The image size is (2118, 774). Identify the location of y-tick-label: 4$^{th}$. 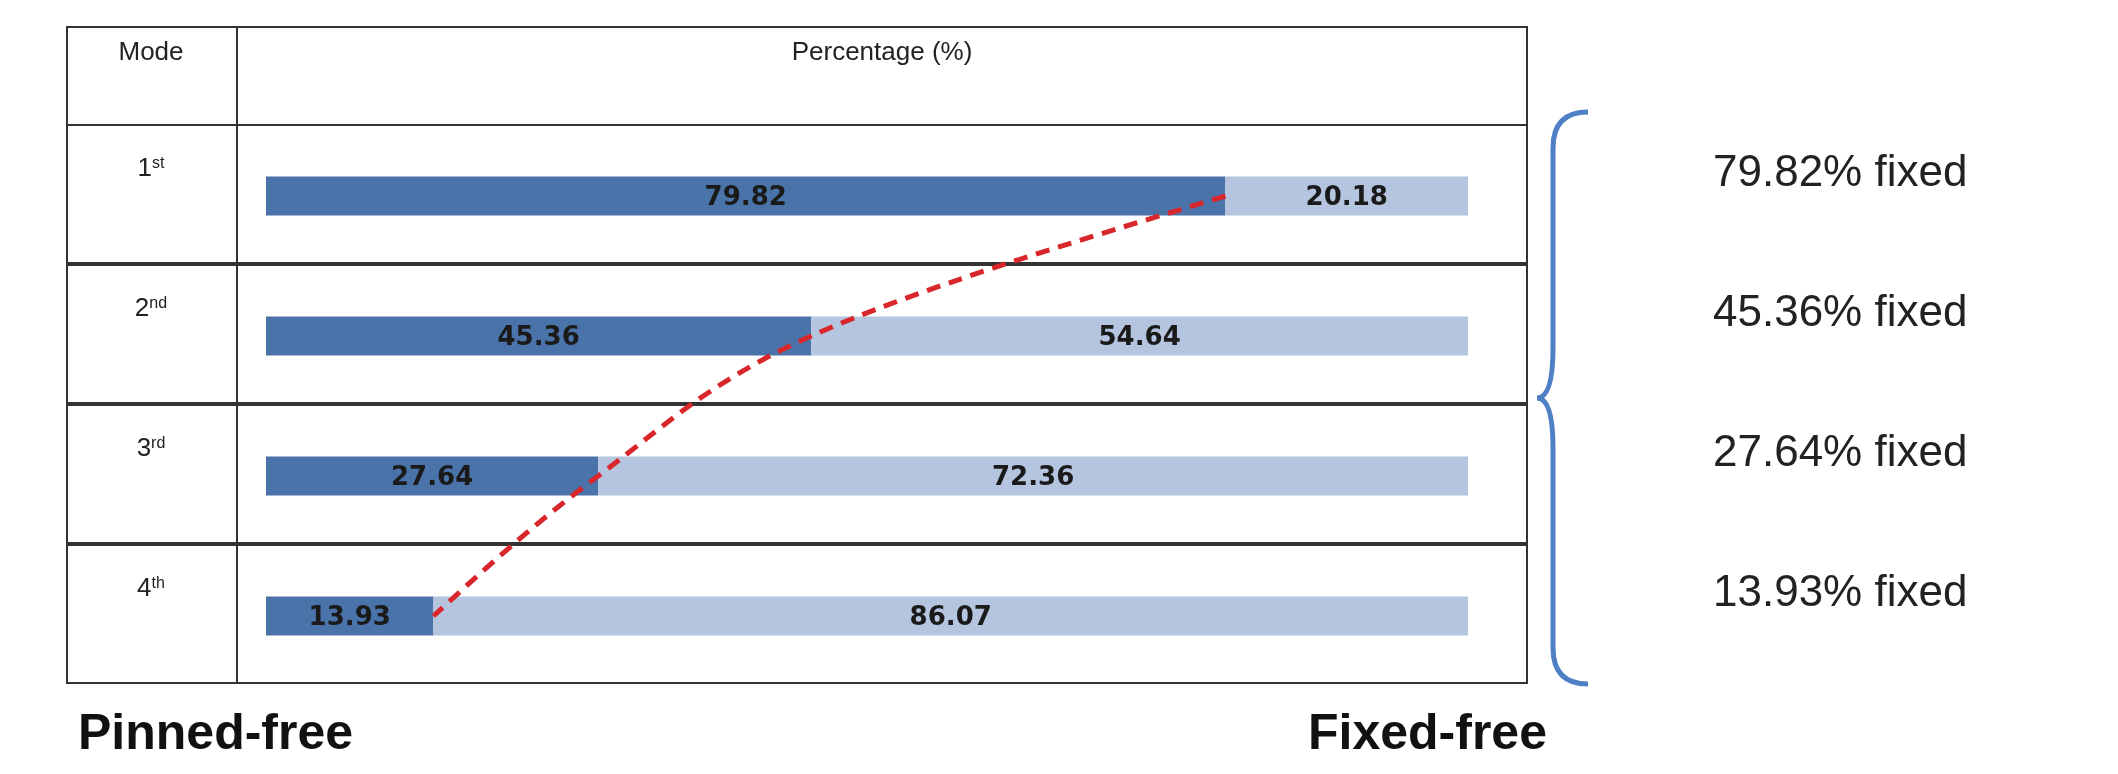
(151, 587).